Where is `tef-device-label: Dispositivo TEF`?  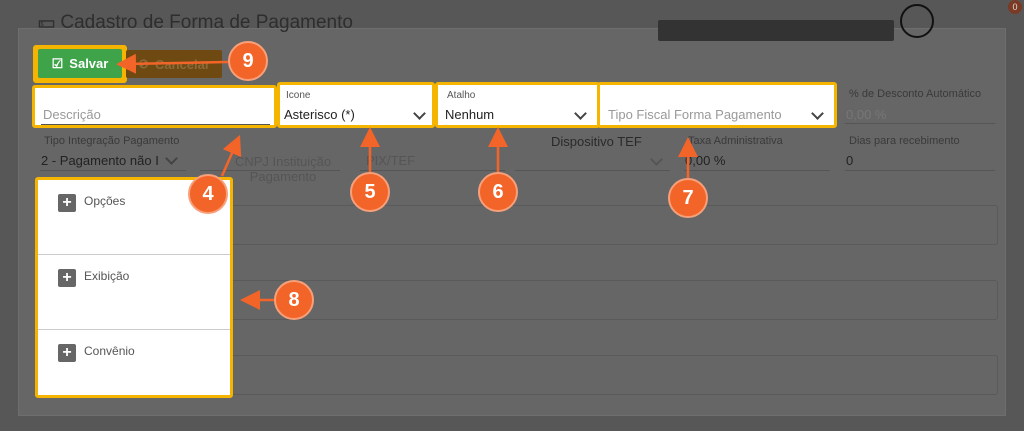
tef-device-label: Dispositivo TEF is located at coordinates (596, 141).